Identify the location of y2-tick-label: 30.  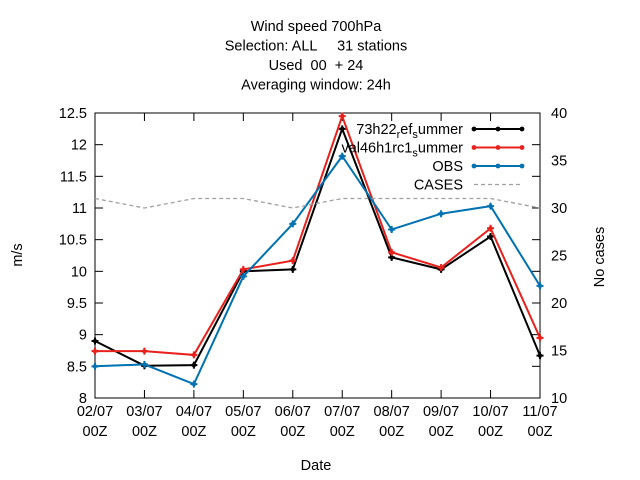
(559, 209).